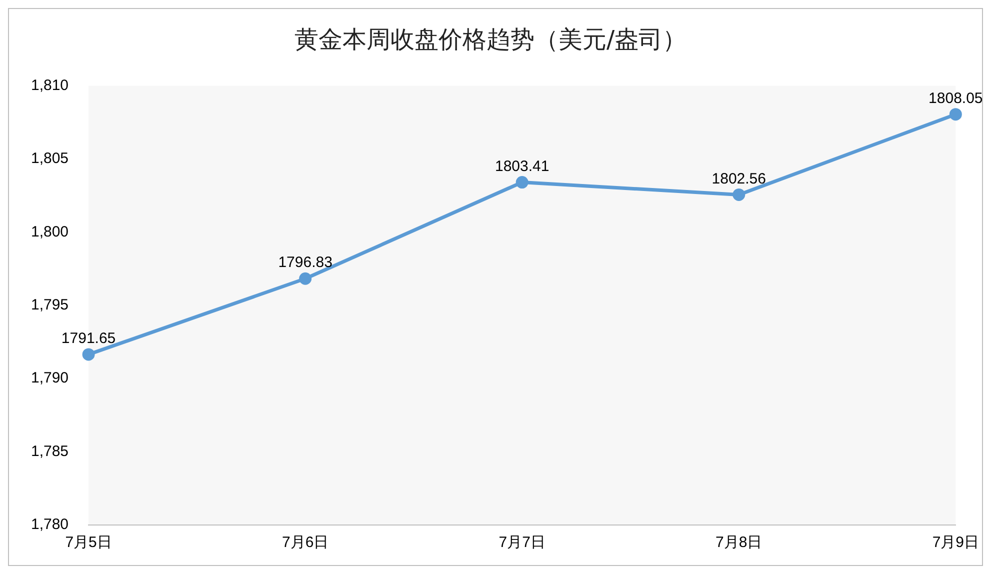 This screenshot has width=991, height=574. What do you see at coordinates (88, 339) in the screenshot?
I see `data-label: 1791.65` at bounding box center [88, 339].